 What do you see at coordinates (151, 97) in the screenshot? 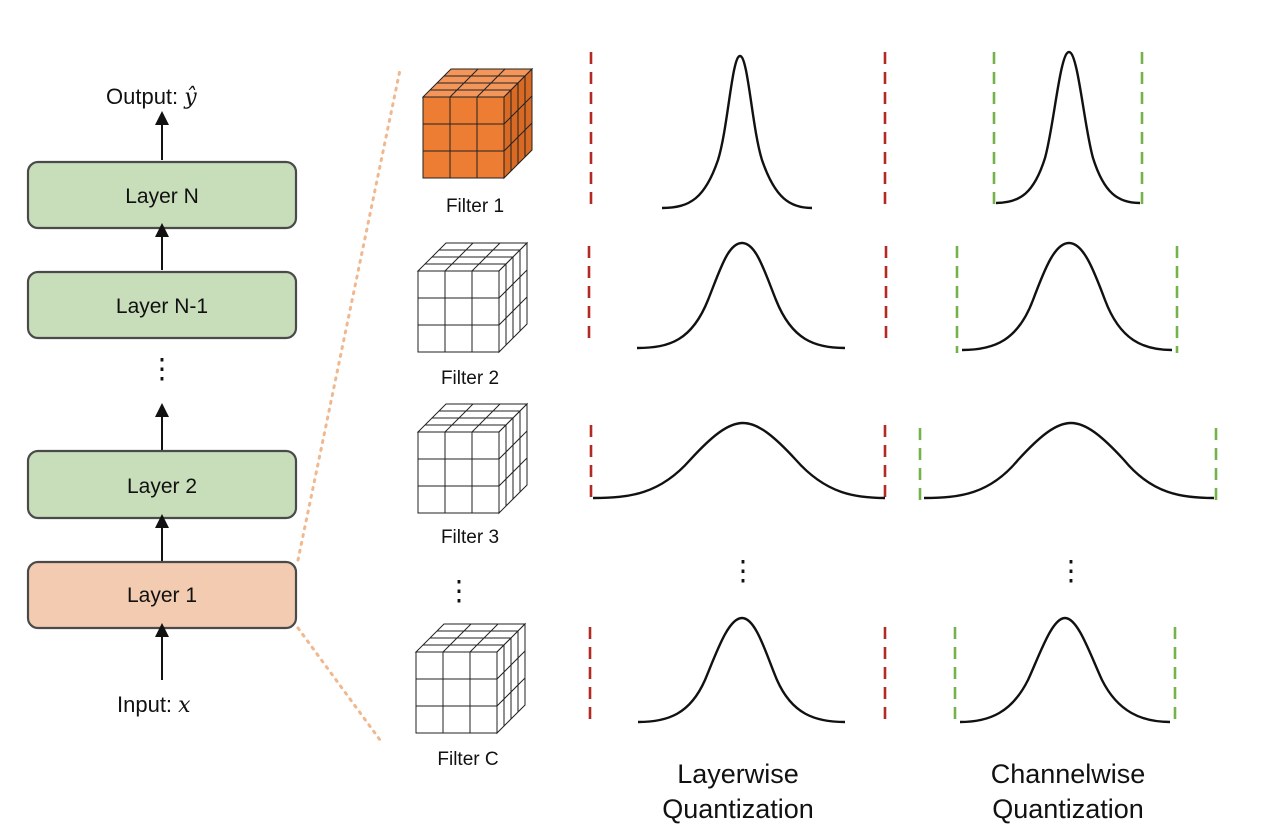
I see `output-label: Output: ŷ` at bounding box center [151, 97].